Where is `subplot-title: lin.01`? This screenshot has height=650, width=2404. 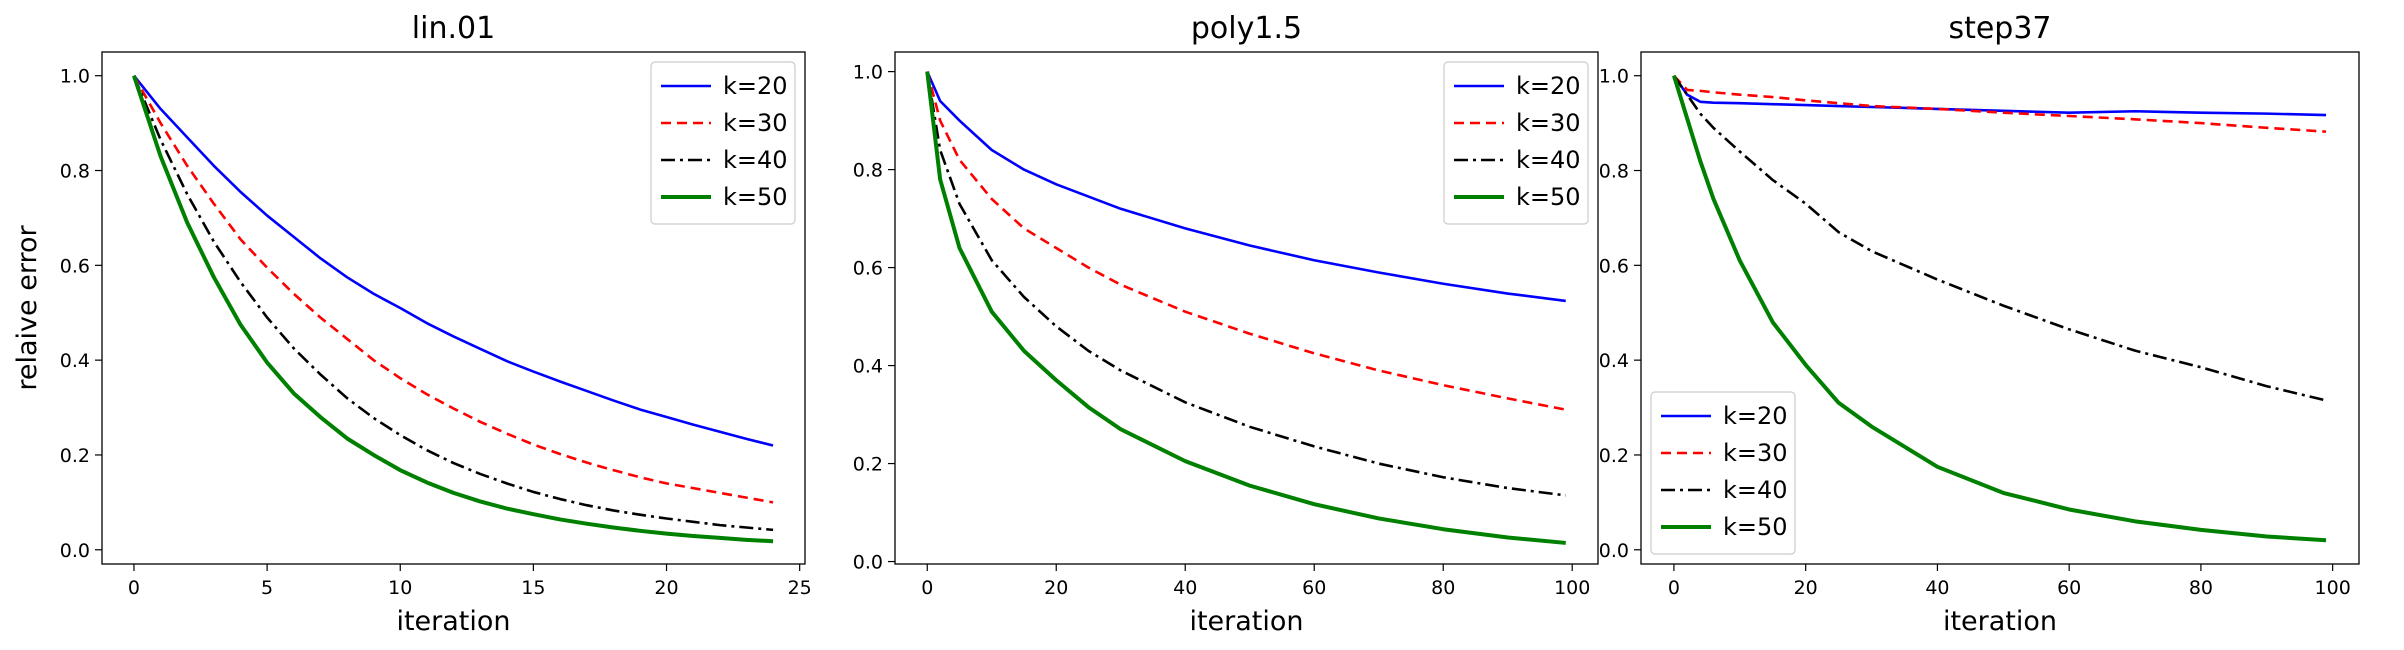 subplot-title: lin.01 is located at coordinates (453, 28).